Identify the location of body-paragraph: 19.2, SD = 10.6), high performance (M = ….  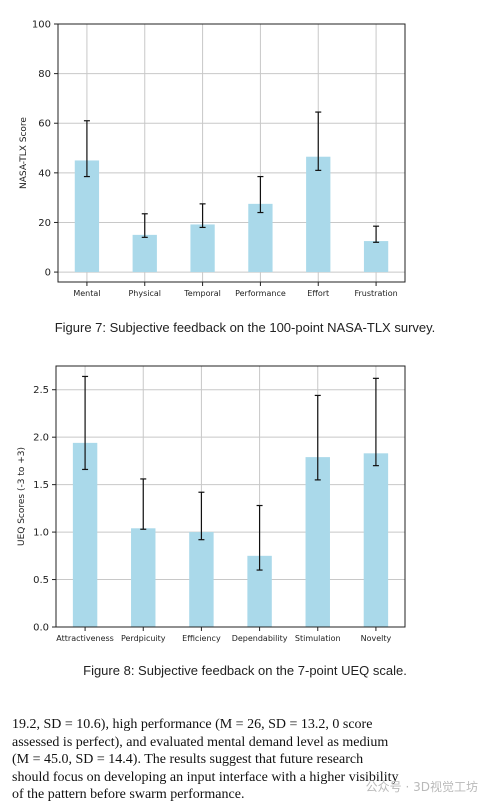
(213, 760).